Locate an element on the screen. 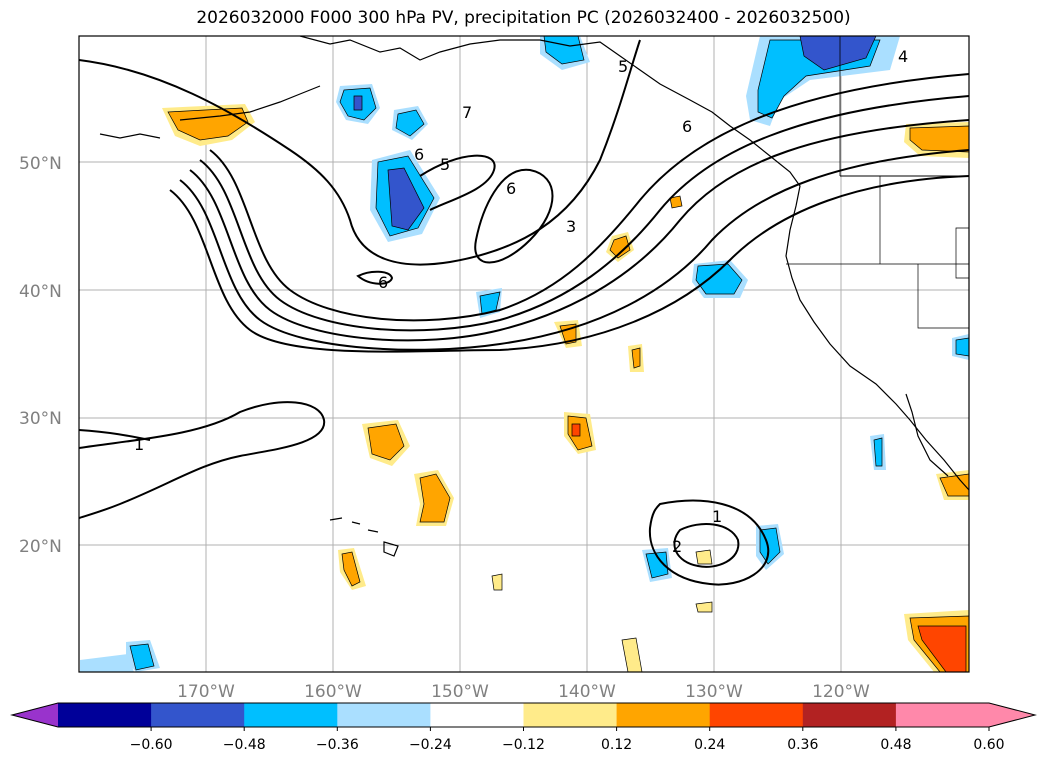 Image resolution: width=1047 pixels, height=765 pixels. colorbar-over-arrow is located at coordinates (1012, 715).